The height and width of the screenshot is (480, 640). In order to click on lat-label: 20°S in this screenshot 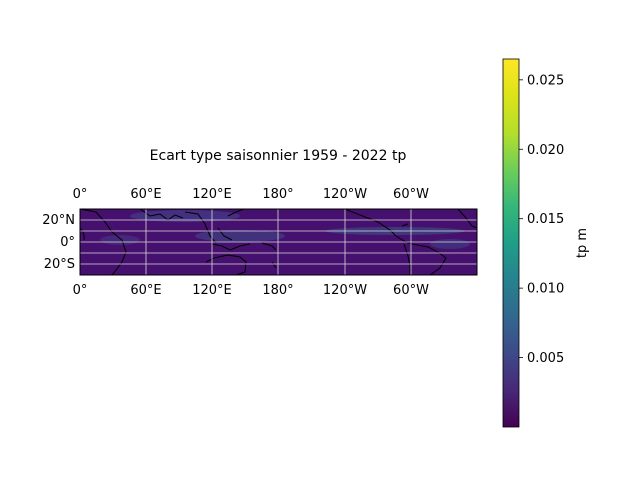, I will do `click(59, 264)`.